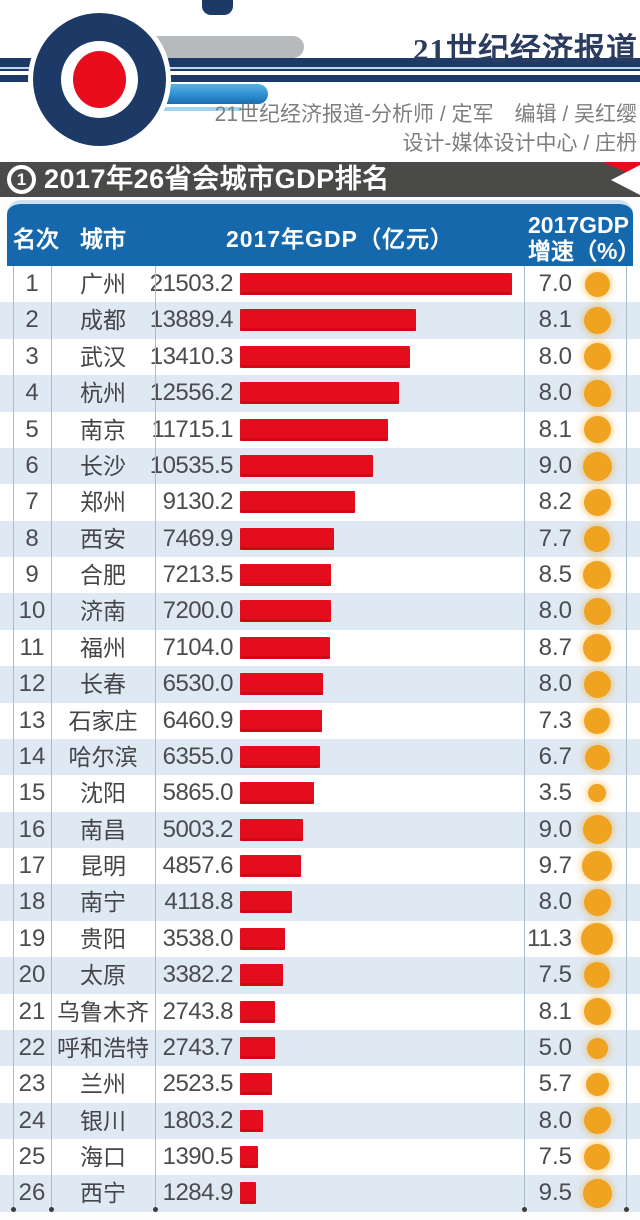 This screenshot has height=1220, width=640. I want to click on gdp-value: 5003.2, so click(198, 829).